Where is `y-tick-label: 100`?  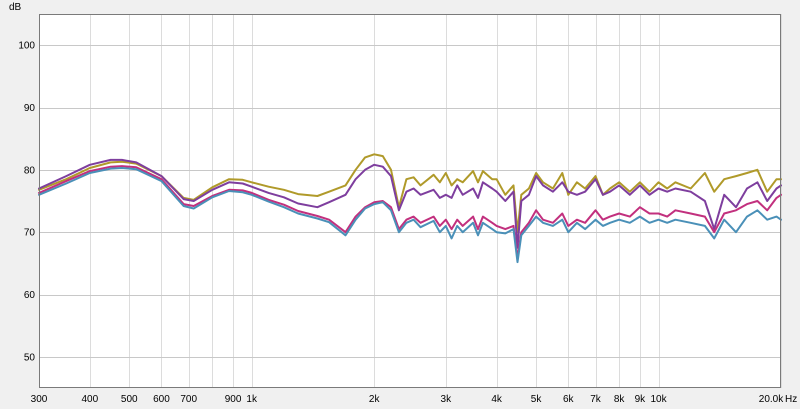
y-tick-label: 100 is located at coordinates (26, 46).